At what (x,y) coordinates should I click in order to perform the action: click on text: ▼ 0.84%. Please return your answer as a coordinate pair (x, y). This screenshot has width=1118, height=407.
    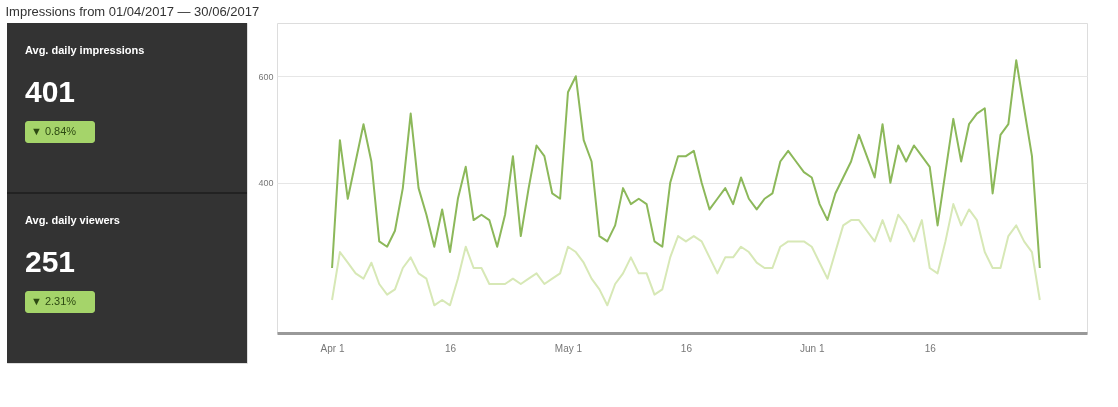
    Looking at the image, I should click on (54, 131).